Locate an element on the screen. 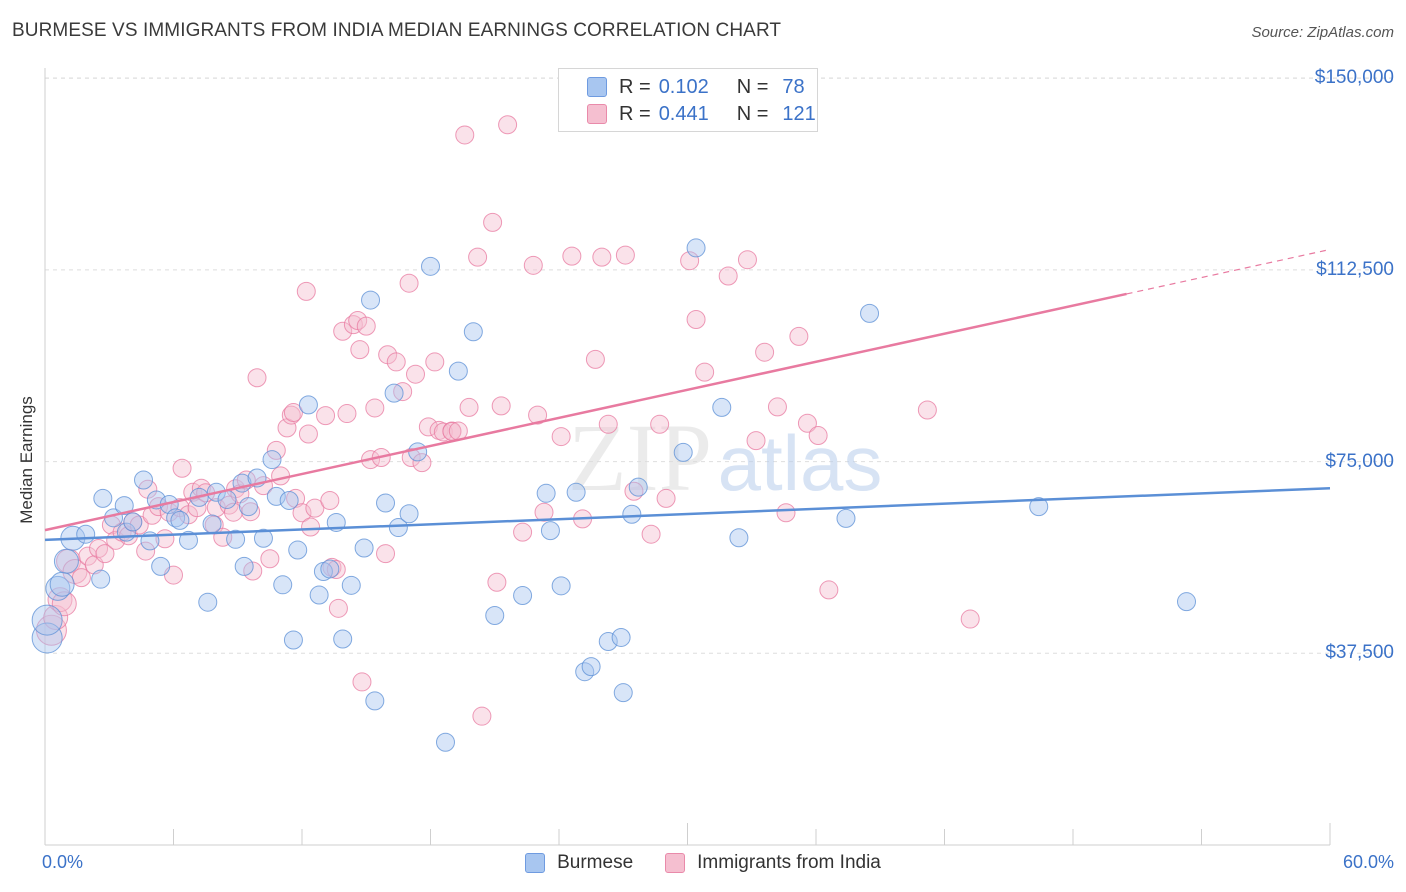 The width and height of the screenshot is (1406, 892). trend-line-burmese is located at coordinates (687, 514).